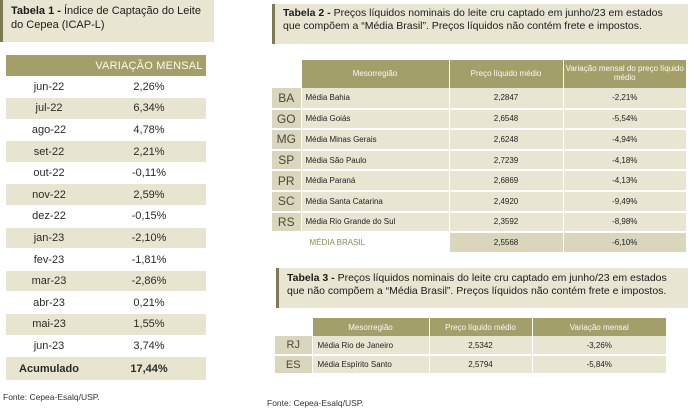  What do you see at coordinates (375, 99) in the screenshot?
I see `region-name-cell: Média Bahia` at bounding box center [375, 99].